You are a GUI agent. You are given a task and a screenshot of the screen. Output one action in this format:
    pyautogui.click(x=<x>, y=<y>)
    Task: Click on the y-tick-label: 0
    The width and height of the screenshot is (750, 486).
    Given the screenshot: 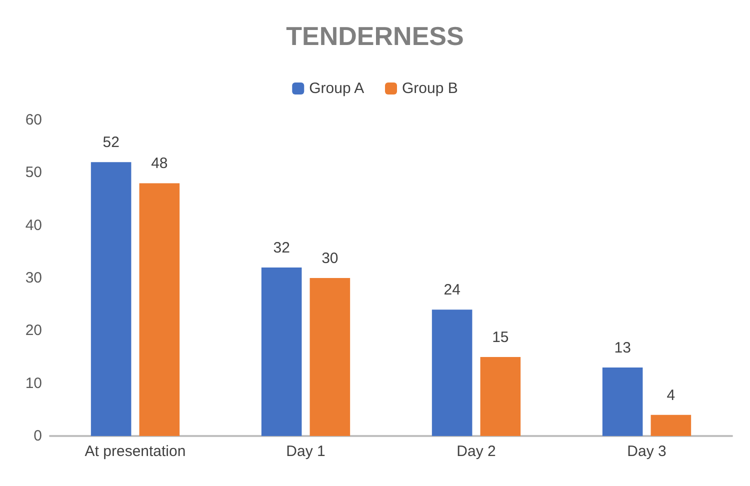 What is the action you would take?
    pyautogui.click(x=38, y=436)
    